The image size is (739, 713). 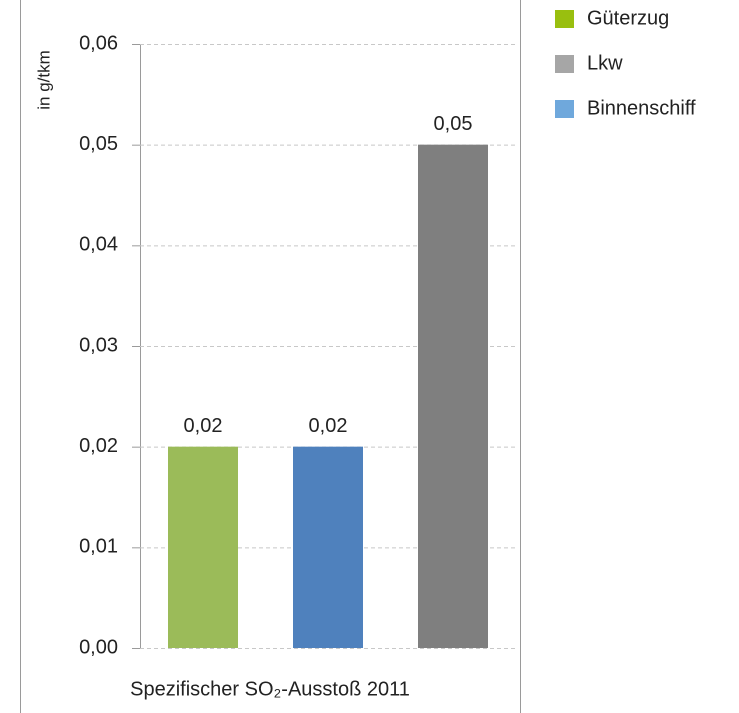 What do you see at coordinates (98, 547) in the screenshot?
I see `y-tick-label: 0,01` at bounding box center [98, 547].